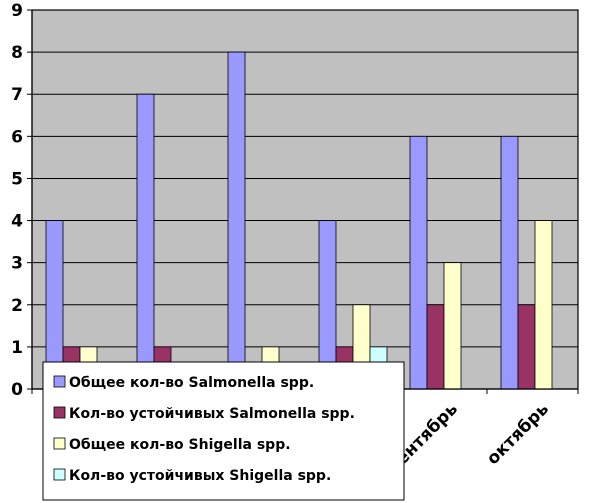  I want to click on y-tick-label: 5, so click(17, 179).